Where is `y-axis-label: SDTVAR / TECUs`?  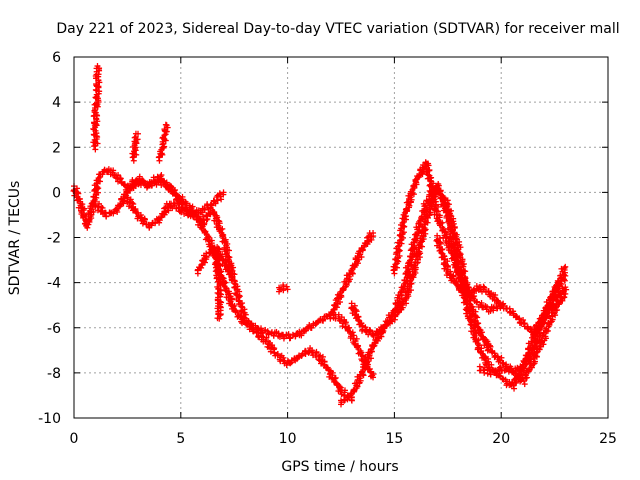 y-axis-label: SDTVAR / TECUs is located at coordinates (15, 238).